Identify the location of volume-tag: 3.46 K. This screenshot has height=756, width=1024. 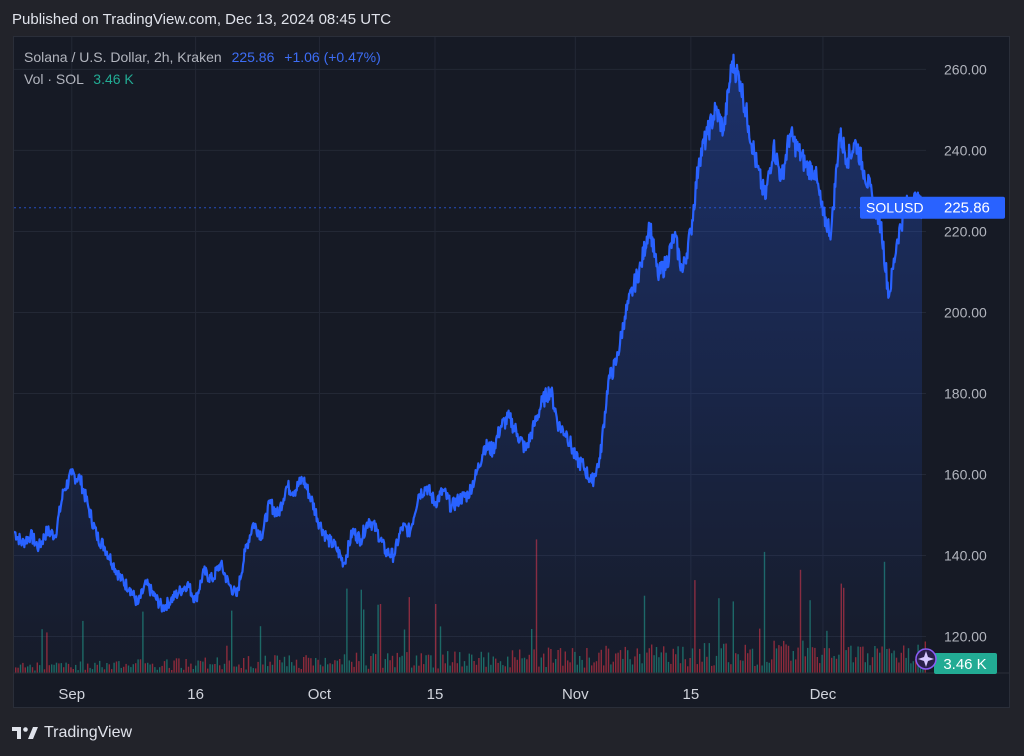
(965, 663).